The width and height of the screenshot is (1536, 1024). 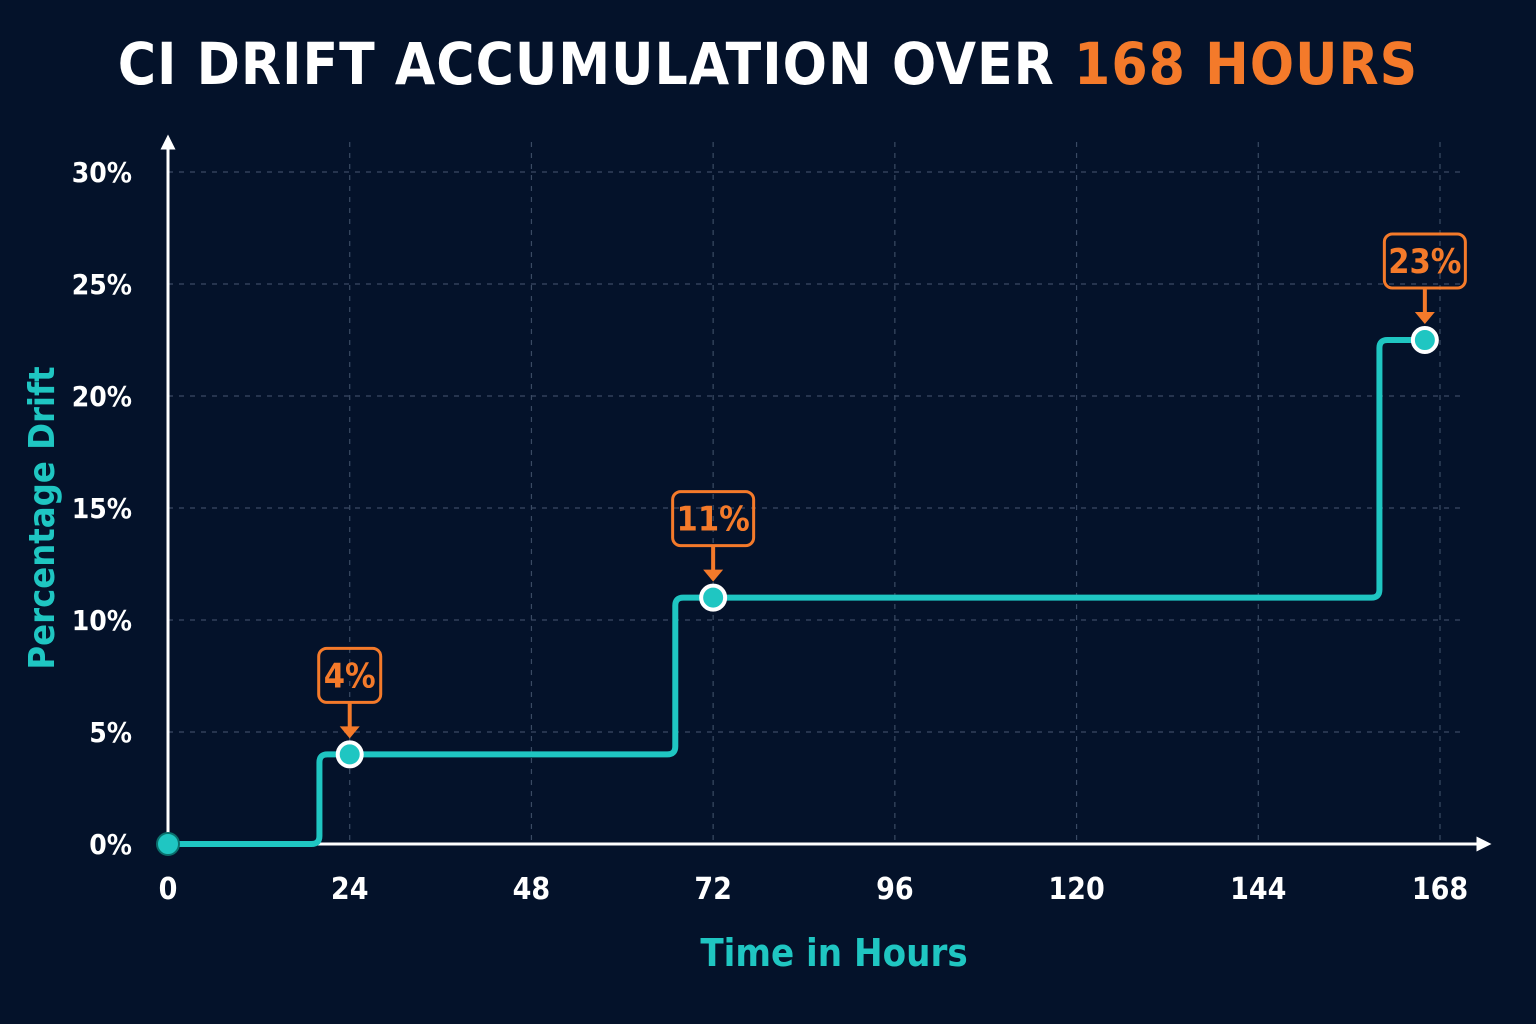 I want to click on annotation-callout: 4%, so click(x=350, y=692).